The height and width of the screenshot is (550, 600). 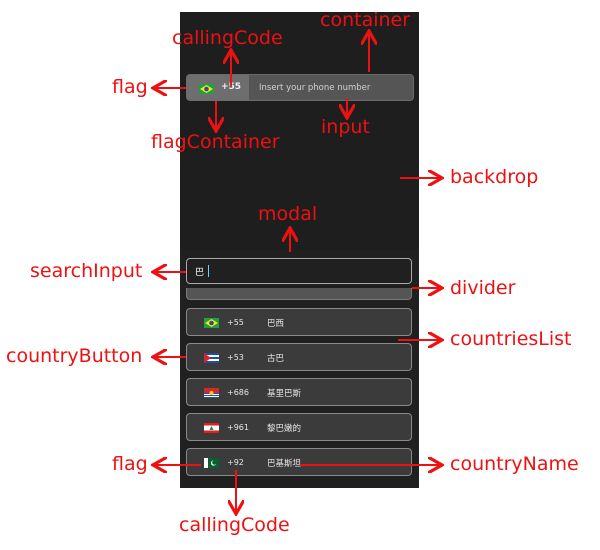 What do you see at coordinates (211, 463) in the screenshot?
I see `pakistan-flag-icon` at bounding box center [211, 463].